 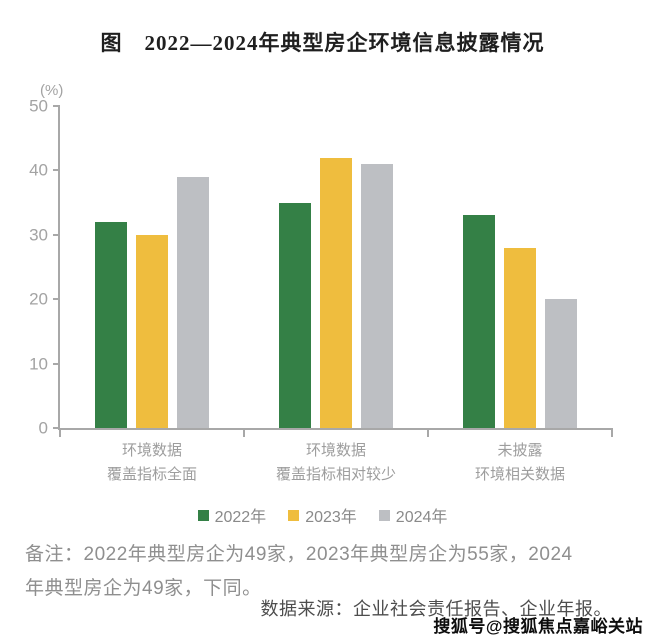 What do you see at coordinates (520, 450) in the screenshot?
I see `x-category-label-line: 未披露` at bounding box center [520, 450].